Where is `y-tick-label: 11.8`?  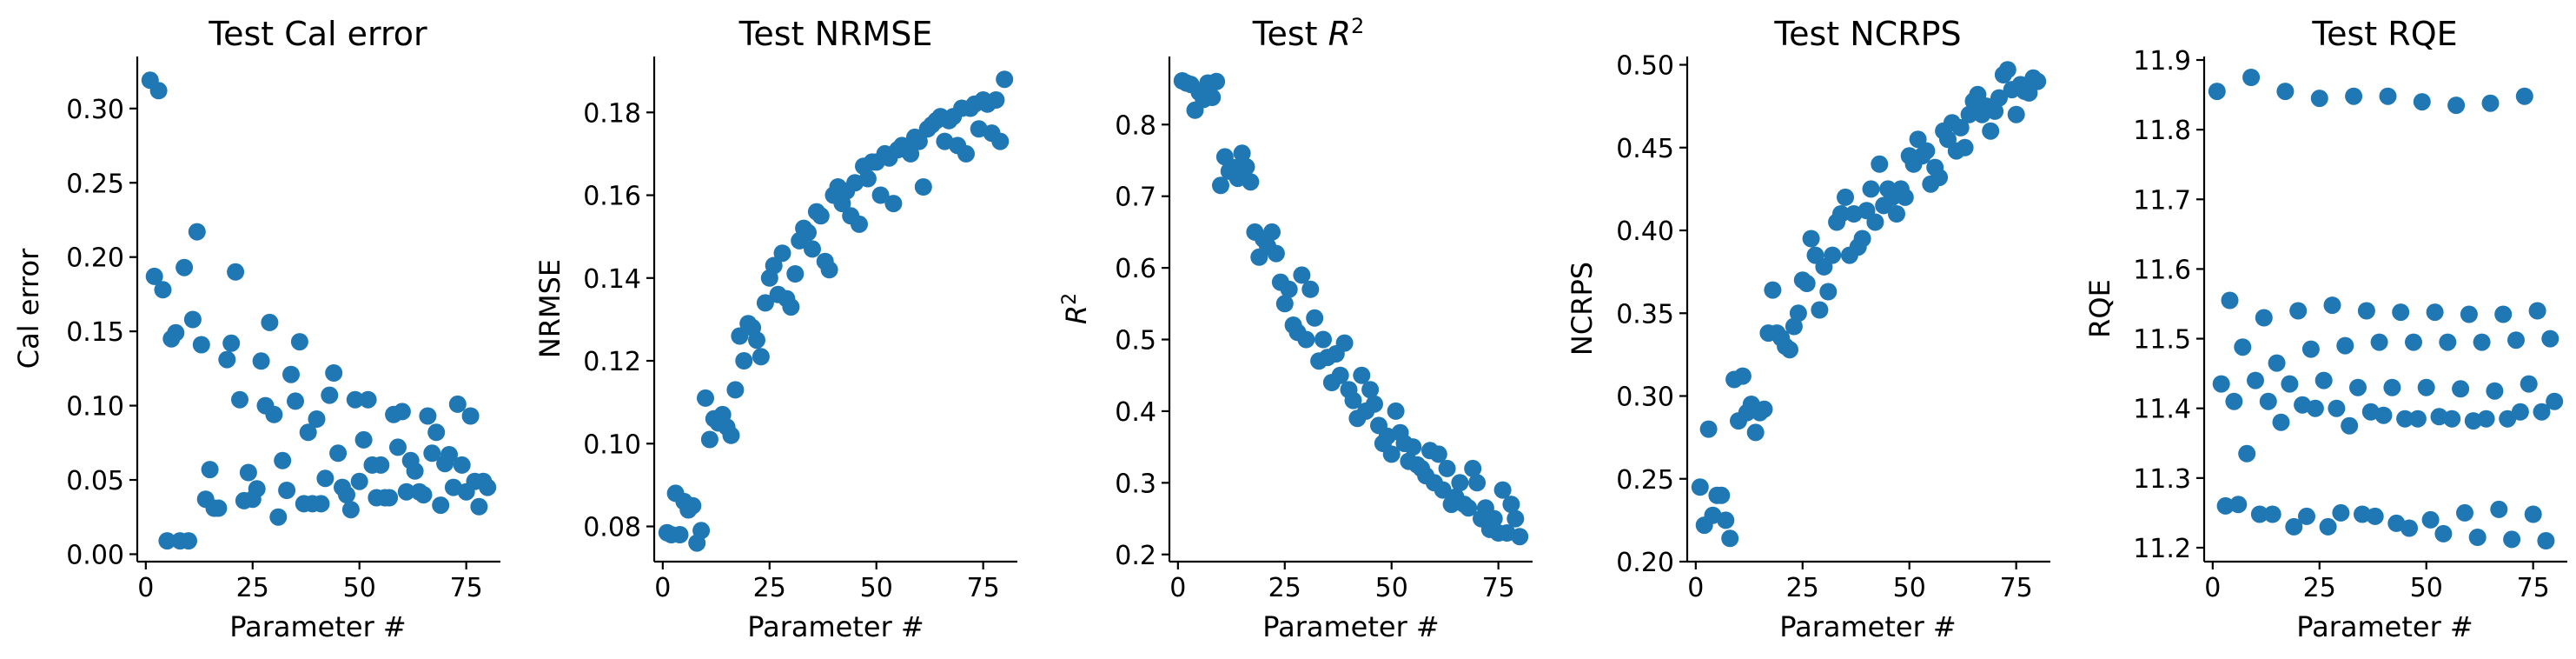
y-tick-label: 11.8 is located at coordinates (2162, 131).